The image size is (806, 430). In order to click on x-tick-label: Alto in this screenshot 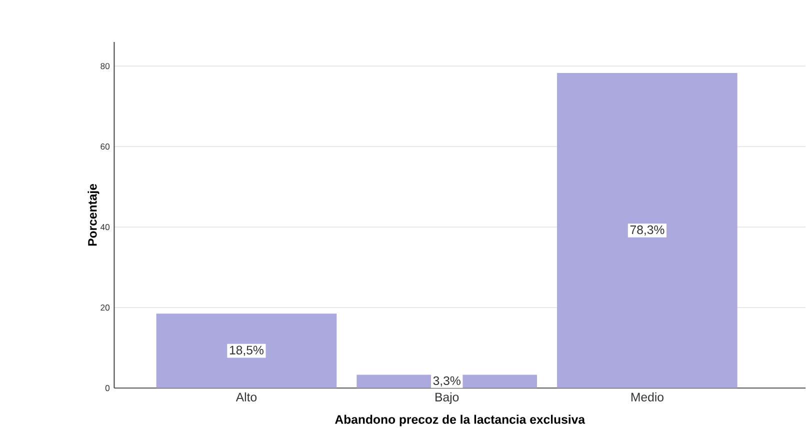, I will do `click(246, 397)`.